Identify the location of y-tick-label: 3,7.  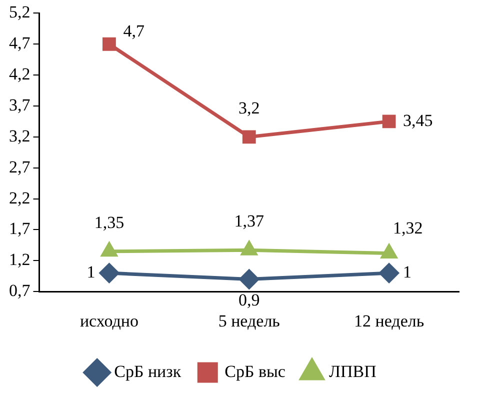
(20, 104).